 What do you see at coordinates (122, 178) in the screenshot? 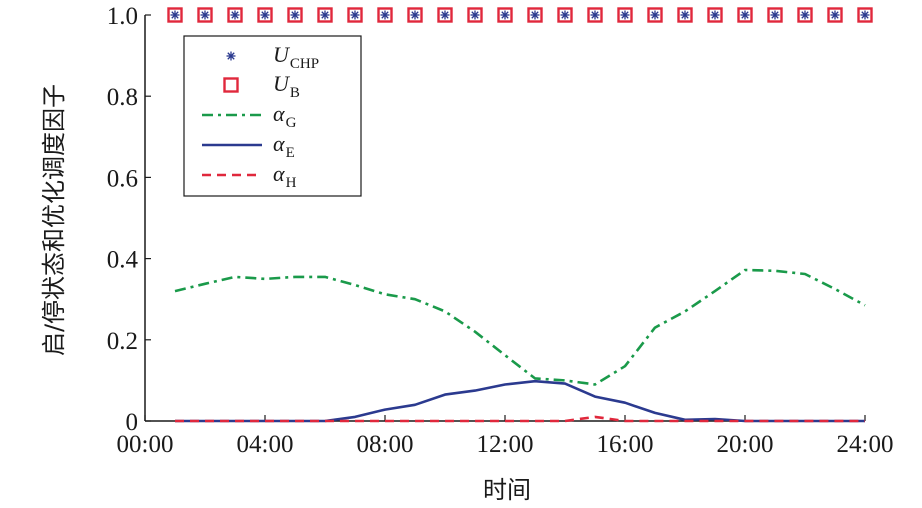
I see `y-tick-label: 0.6` at bounding box center [122, 178].